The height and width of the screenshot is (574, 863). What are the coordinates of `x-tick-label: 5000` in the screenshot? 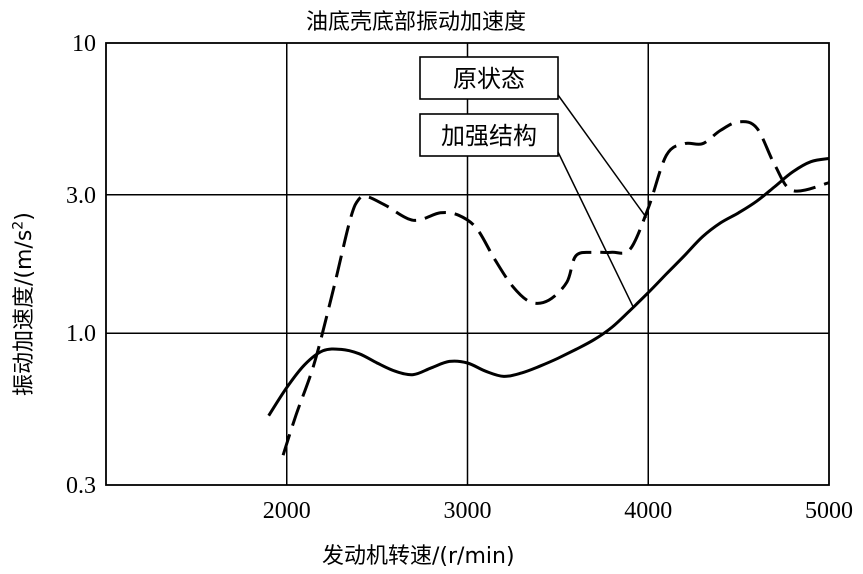 It's located at (829, 511).